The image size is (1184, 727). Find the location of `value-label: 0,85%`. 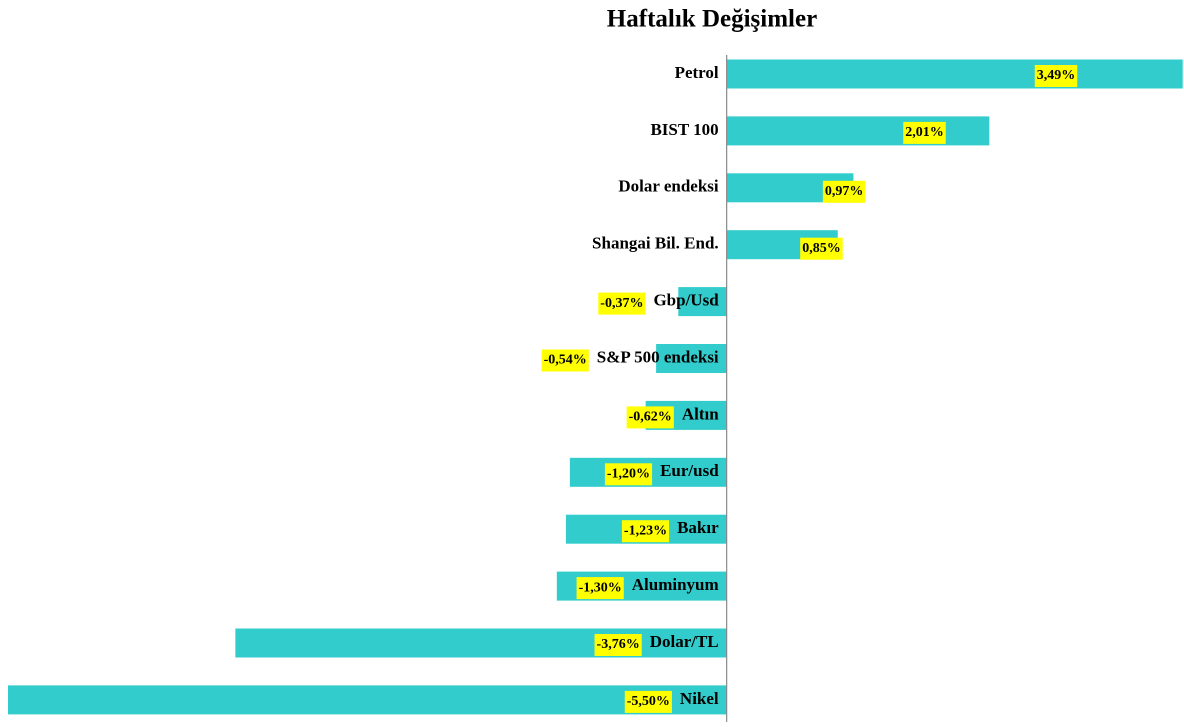

value-label: 0,85% is located at coordinates (821, 248).